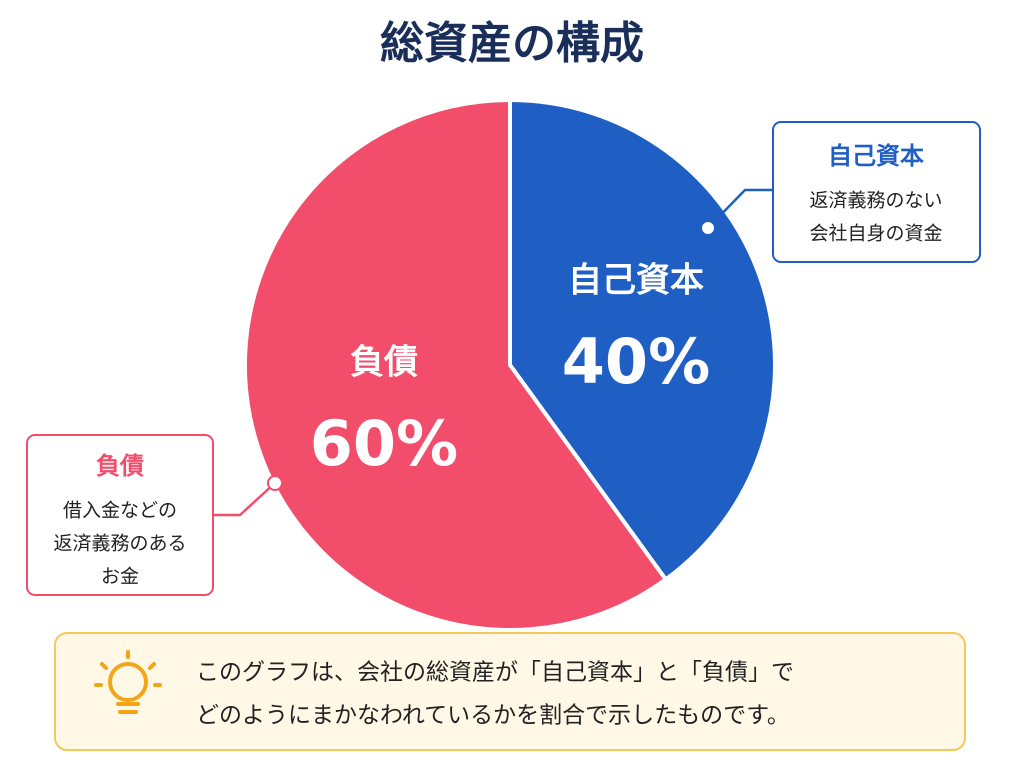 The width and height of the screenshot is (1024, 768). What do you see at coordinates (119, 544) in the screenshot?
I see `callout-text: 返済義務のある` at bounding box center [119, 544].